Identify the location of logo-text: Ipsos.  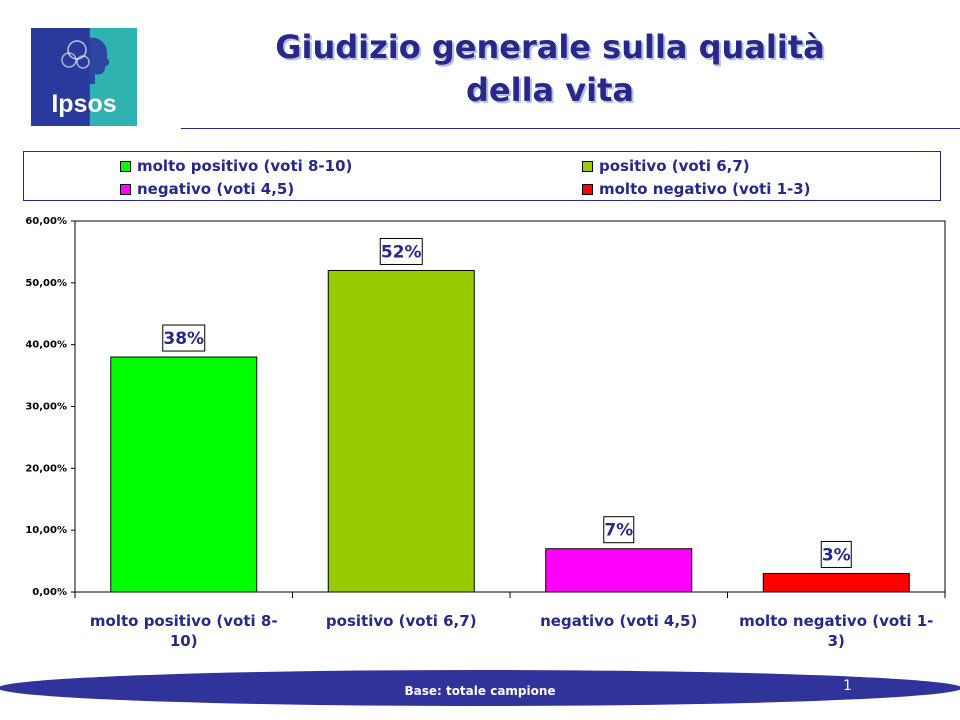
(83, 104).